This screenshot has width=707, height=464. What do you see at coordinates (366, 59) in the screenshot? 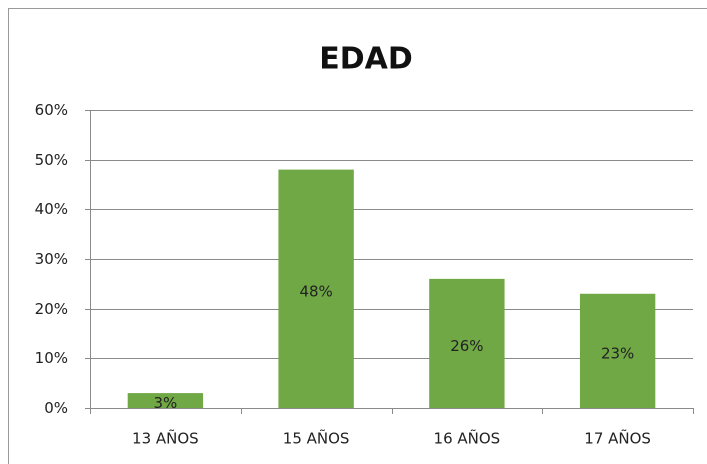
I see `chart-title: EDAD` at bounding box center [366, 59].